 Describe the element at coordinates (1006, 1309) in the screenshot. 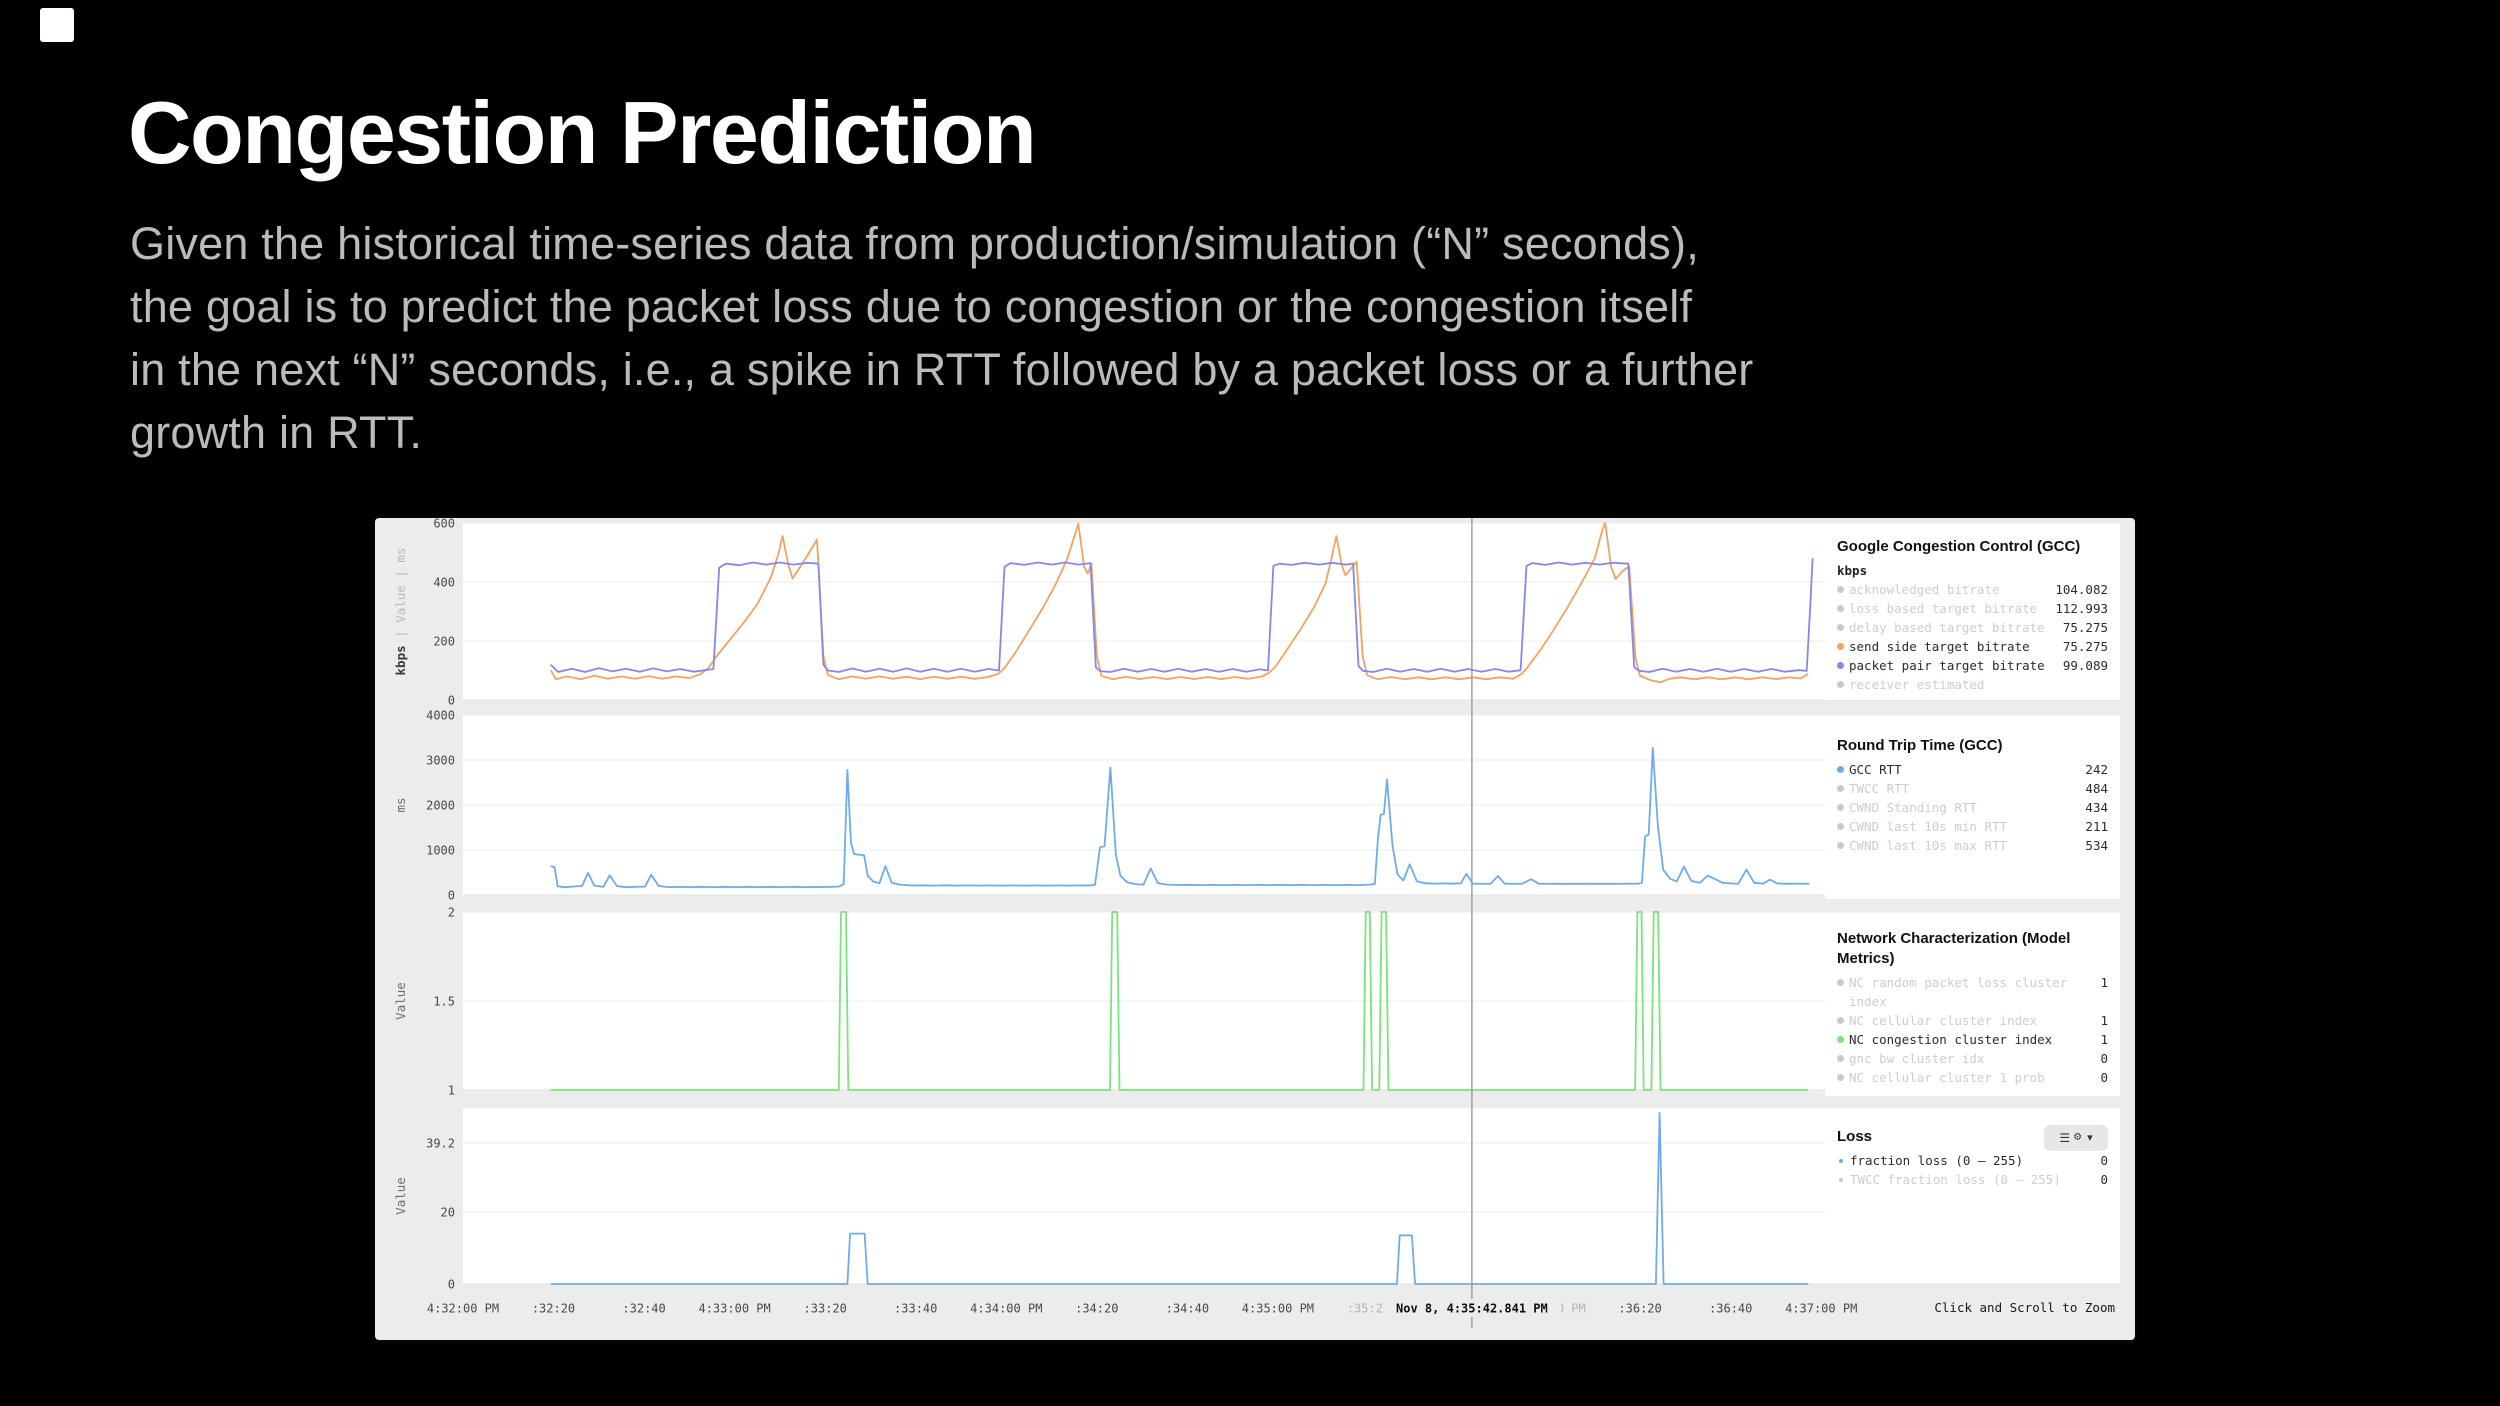

I see `x-tick-label: 4:34:00 PM` at that location.